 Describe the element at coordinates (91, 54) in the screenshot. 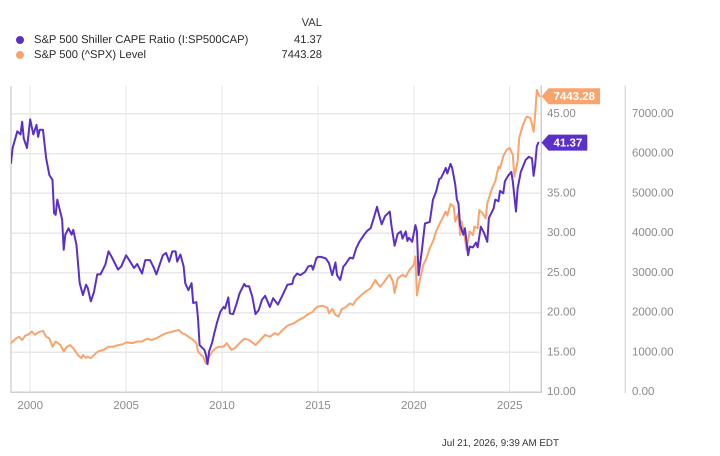

I see `legend-label: S&P 500 (^SPX) Level` at that location.